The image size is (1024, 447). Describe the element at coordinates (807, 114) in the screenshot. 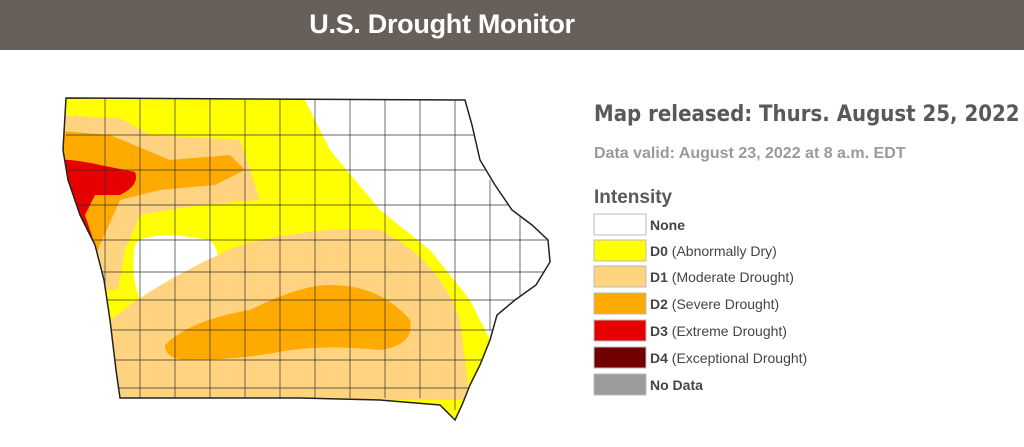

I see `map-released: Map released: Thurs. August 25, 2022` at that location.